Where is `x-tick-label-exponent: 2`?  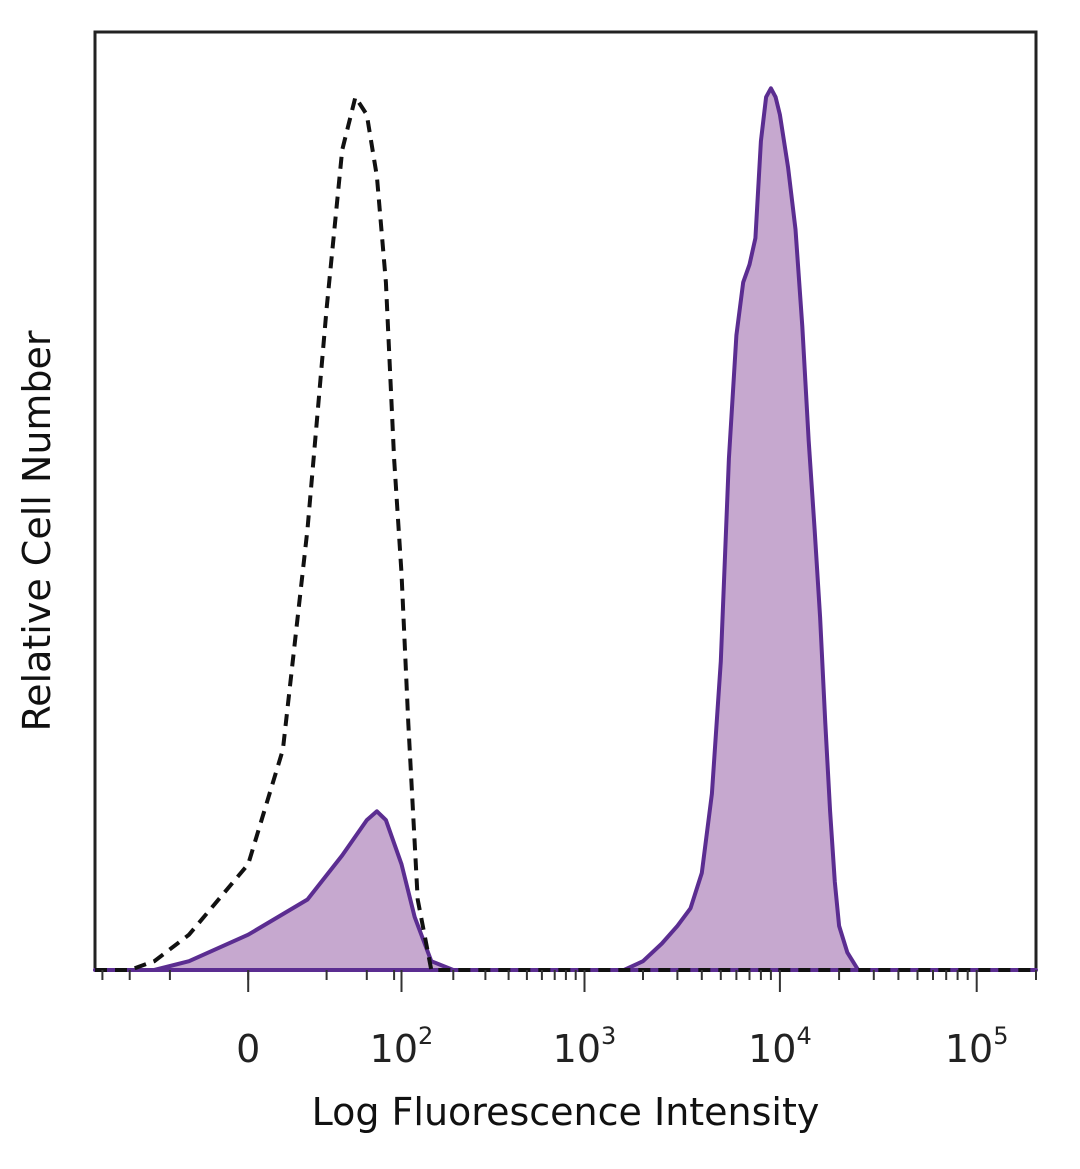
x-tick-label-exponent: 2 is located at coordinates (425, 1036).